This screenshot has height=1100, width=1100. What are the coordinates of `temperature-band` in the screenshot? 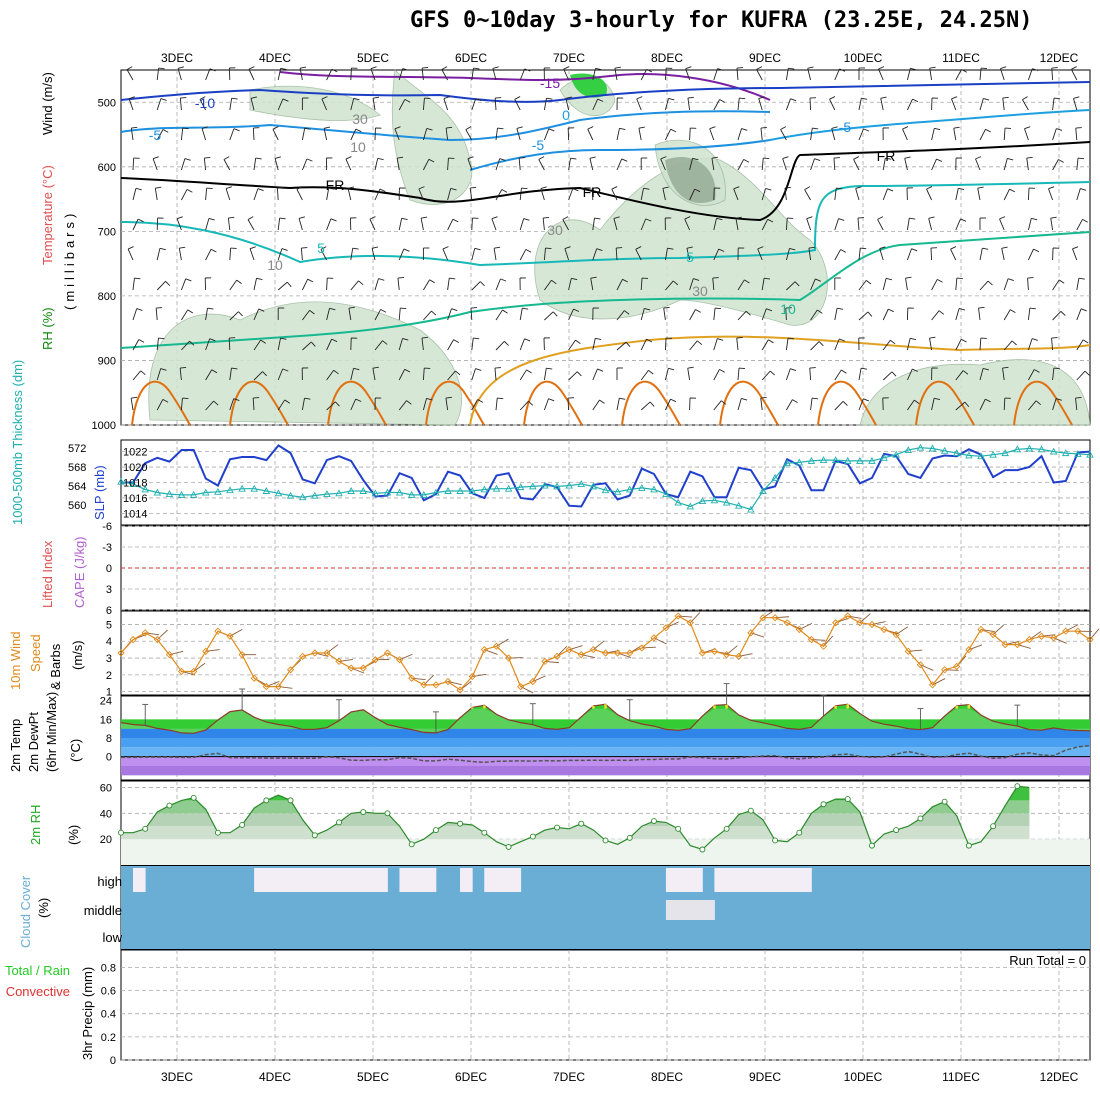 It's located at (605, 752).